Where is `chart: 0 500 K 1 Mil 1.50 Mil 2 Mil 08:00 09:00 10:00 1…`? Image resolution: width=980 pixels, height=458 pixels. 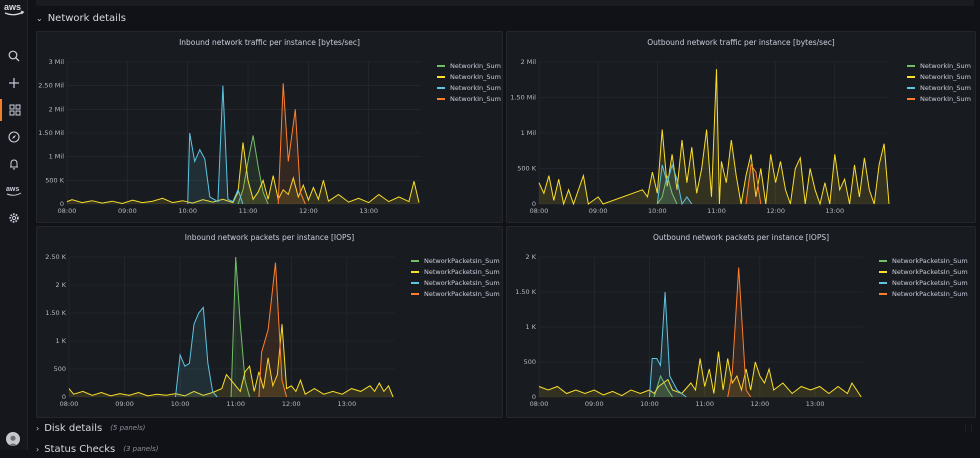
chart: 0 500 K 1 Mil 1.50 Mil 2 Mil 08:00 09:00 10:00 1… is located at coordinates (700, 136).